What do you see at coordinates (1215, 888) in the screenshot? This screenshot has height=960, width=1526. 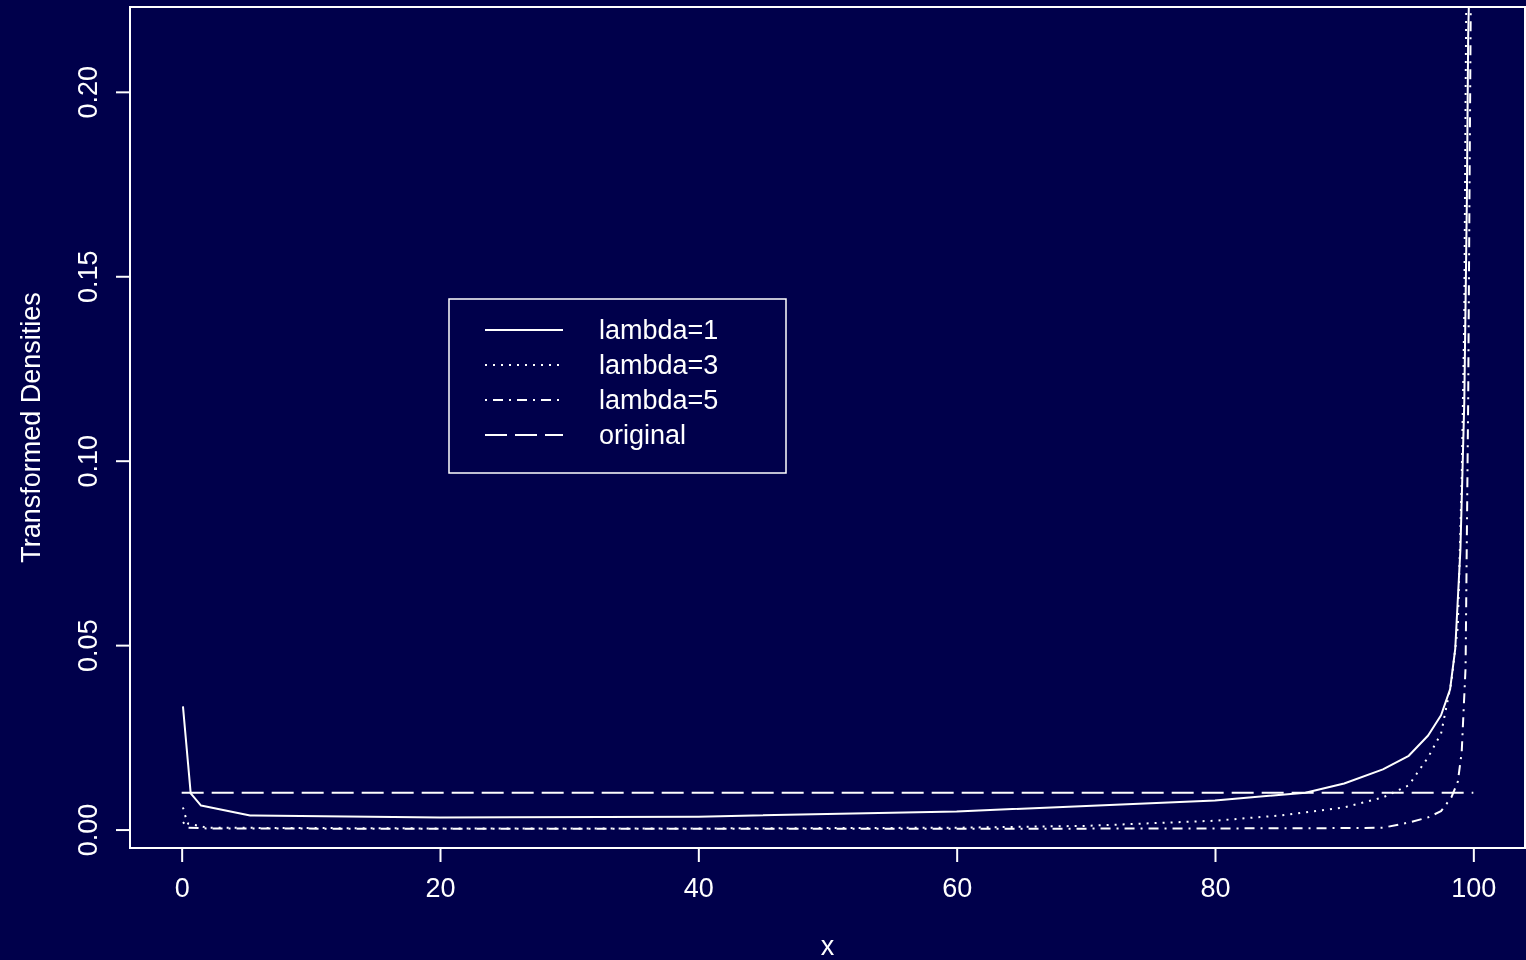 I see `x-tick-label: 80` at bounding box center [1215, 888].